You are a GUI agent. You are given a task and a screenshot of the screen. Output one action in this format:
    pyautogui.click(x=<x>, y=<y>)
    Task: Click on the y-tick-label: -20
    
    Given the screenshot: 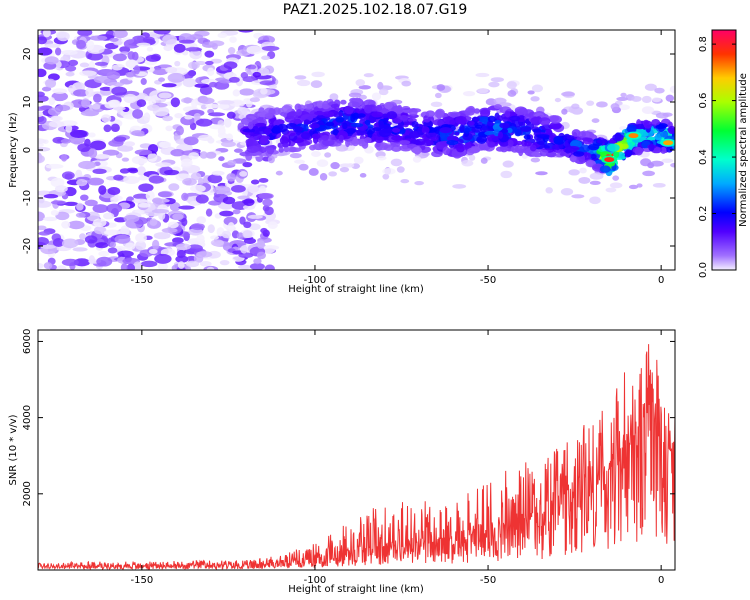 What is the action you would take?
    pyautogui.click(x=27, y=246)
    